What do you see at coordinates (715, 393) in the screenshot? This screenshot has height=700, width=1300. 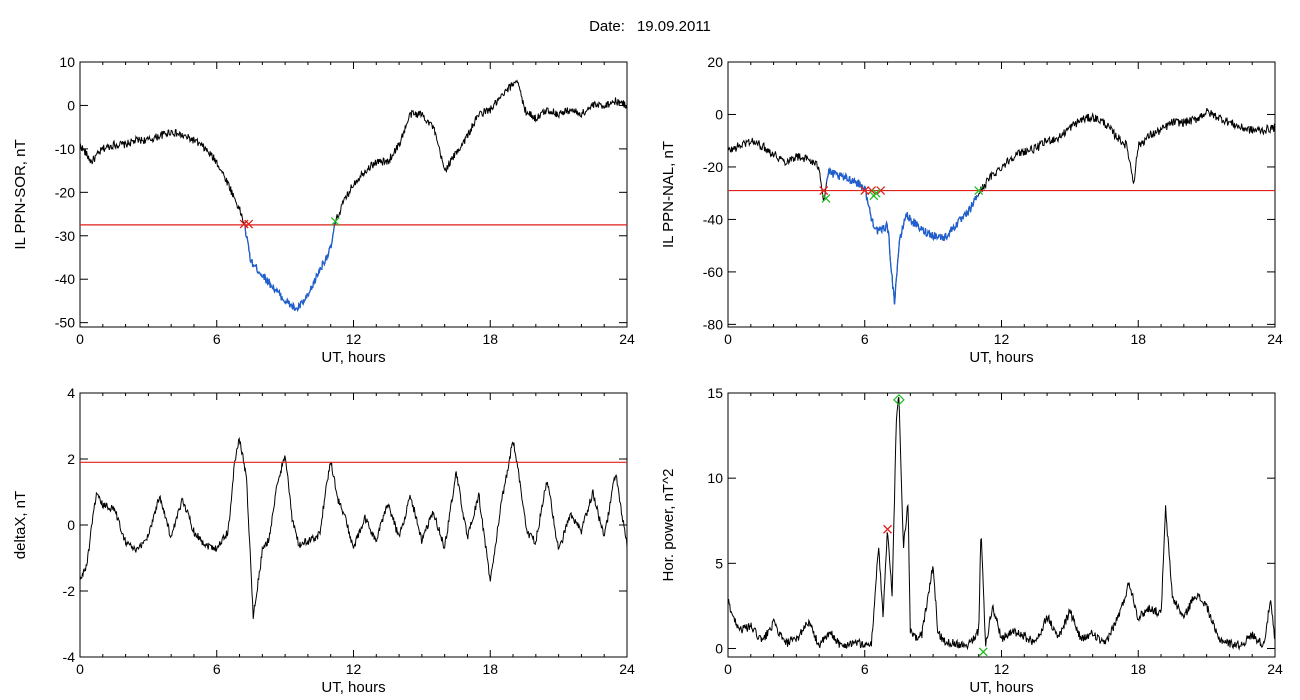 I see `y-tick-label: 15` at bounding box center [715, 393].